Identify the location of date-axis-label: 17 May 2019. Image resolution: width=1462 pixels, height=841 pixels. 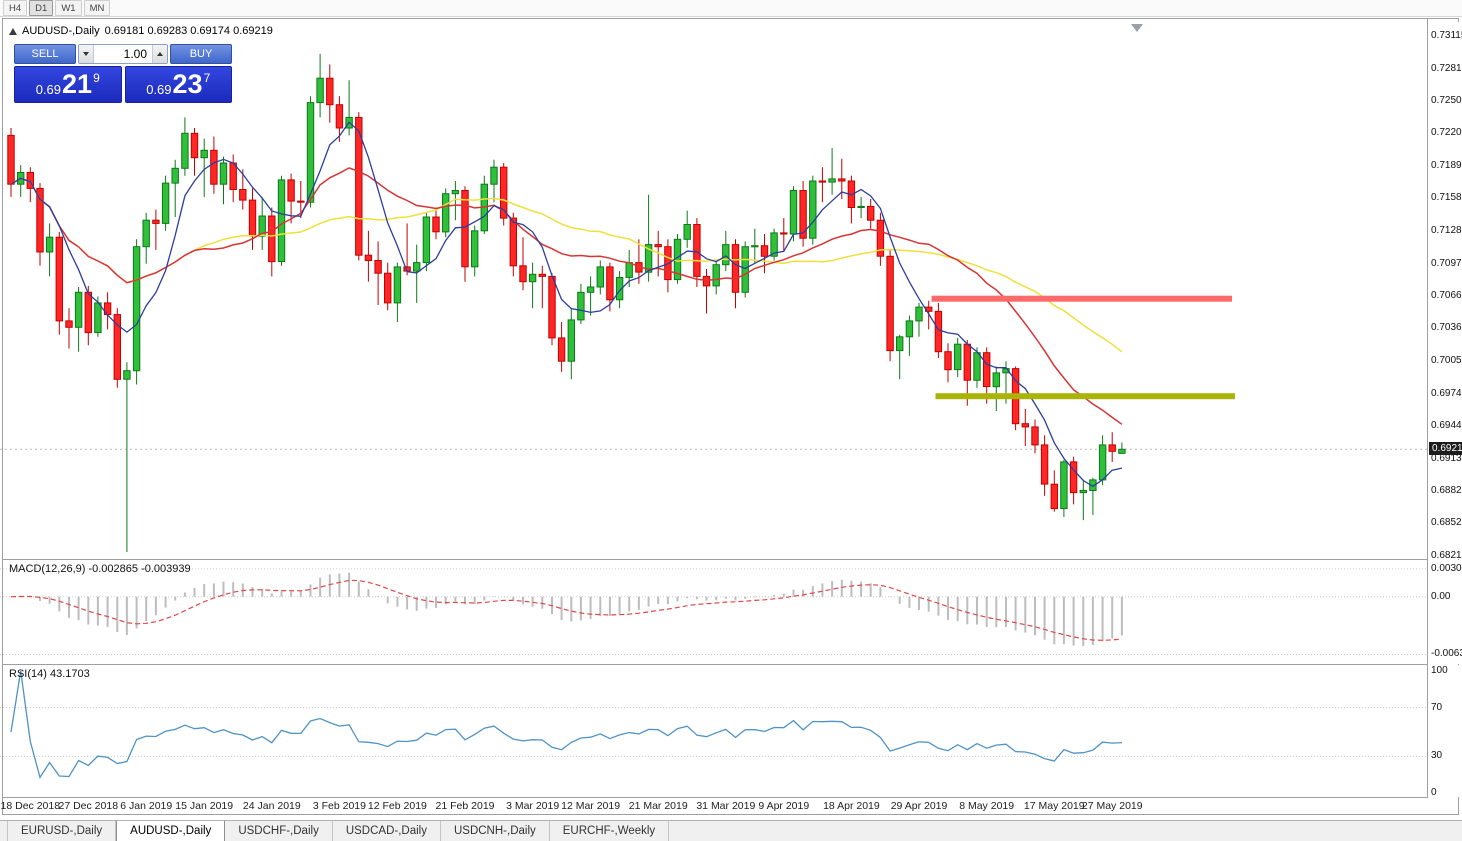
(1054, 806).